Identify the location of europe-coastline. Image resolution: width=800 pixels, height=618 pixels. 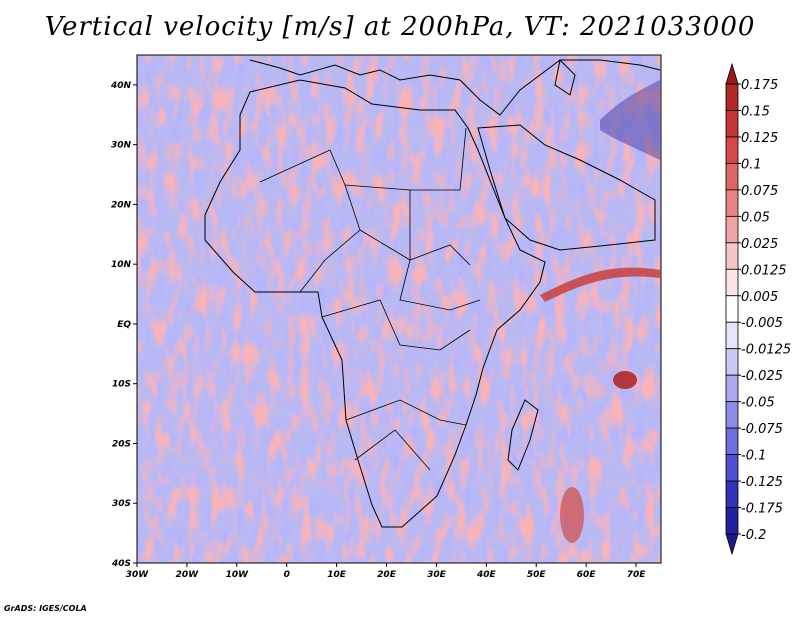
(455, 87).